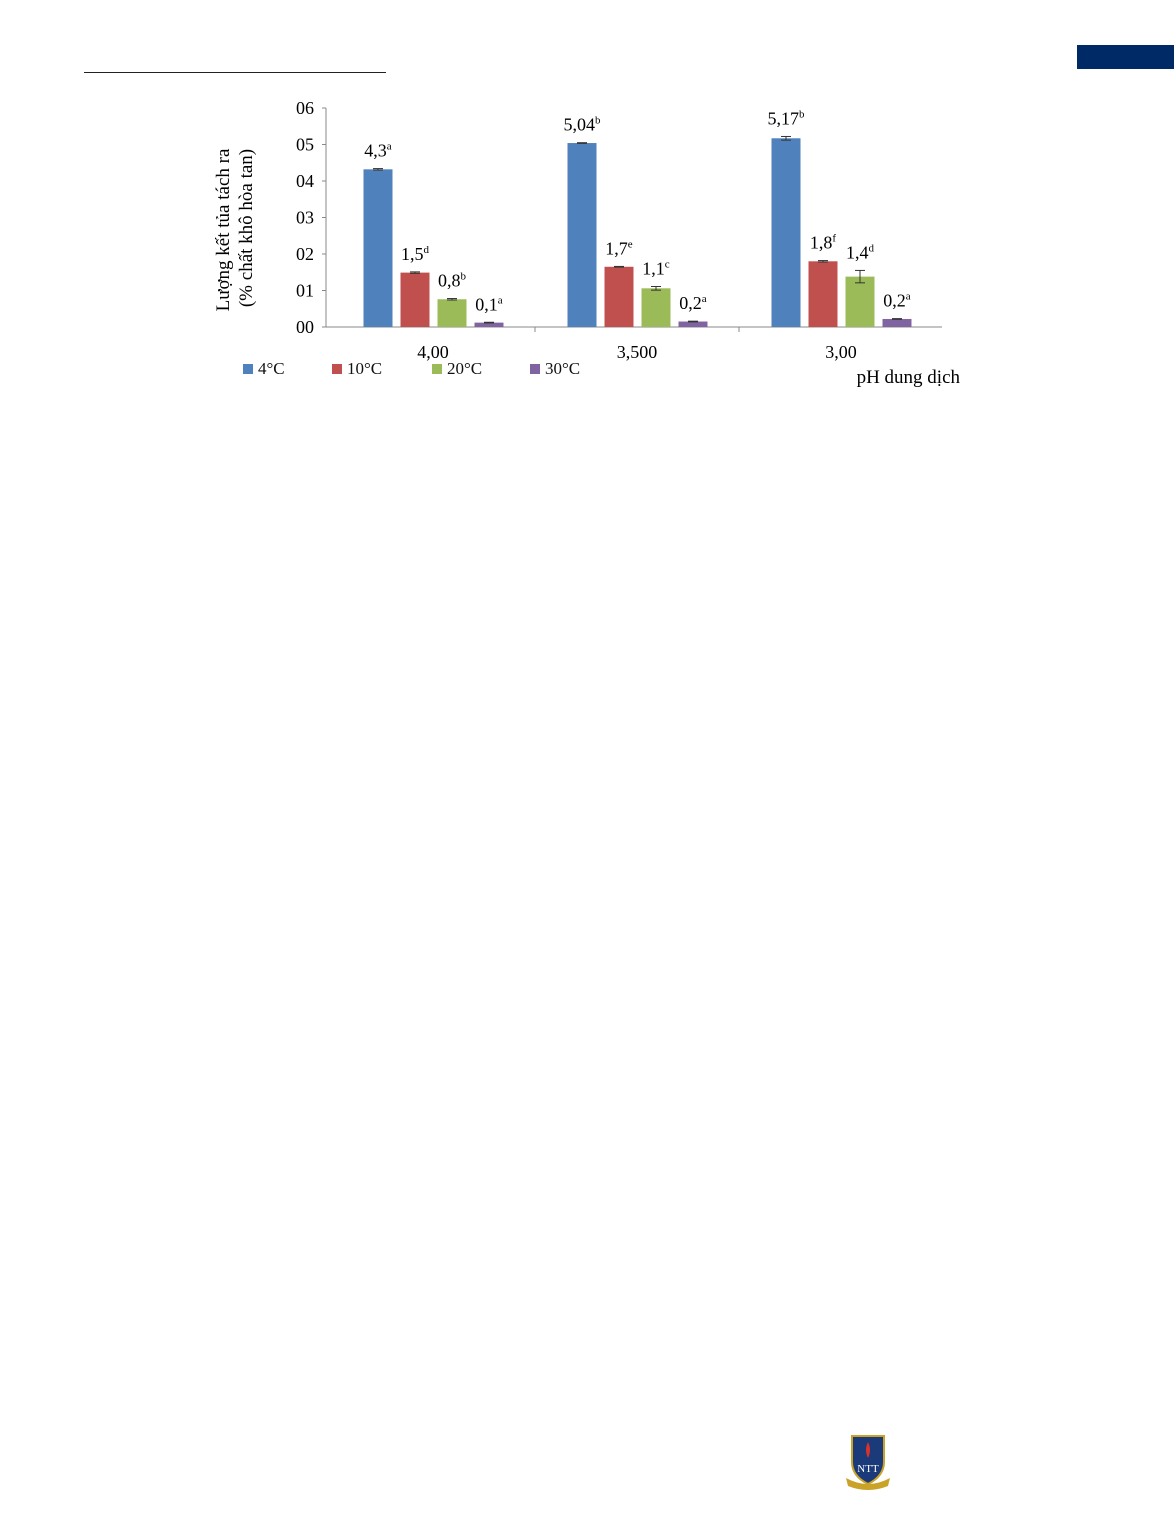 The image size is (1175, 1532). Describe the element at coordinates (909, 377) in the screenshot. I see `x-axis-label: pH dung dịch` at that location.